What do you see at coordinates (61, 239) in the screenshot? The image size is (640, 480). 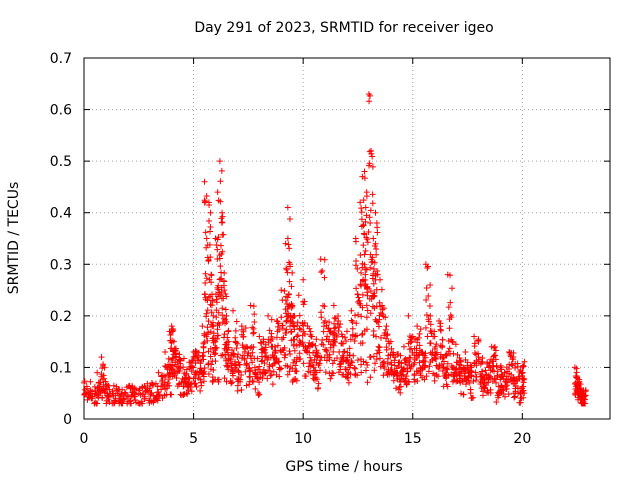 I see `y-tick-labels: 0 0.1 0.2 0.3 0.4 0.5 0.6 0.7` at bounding box center [61, 239].